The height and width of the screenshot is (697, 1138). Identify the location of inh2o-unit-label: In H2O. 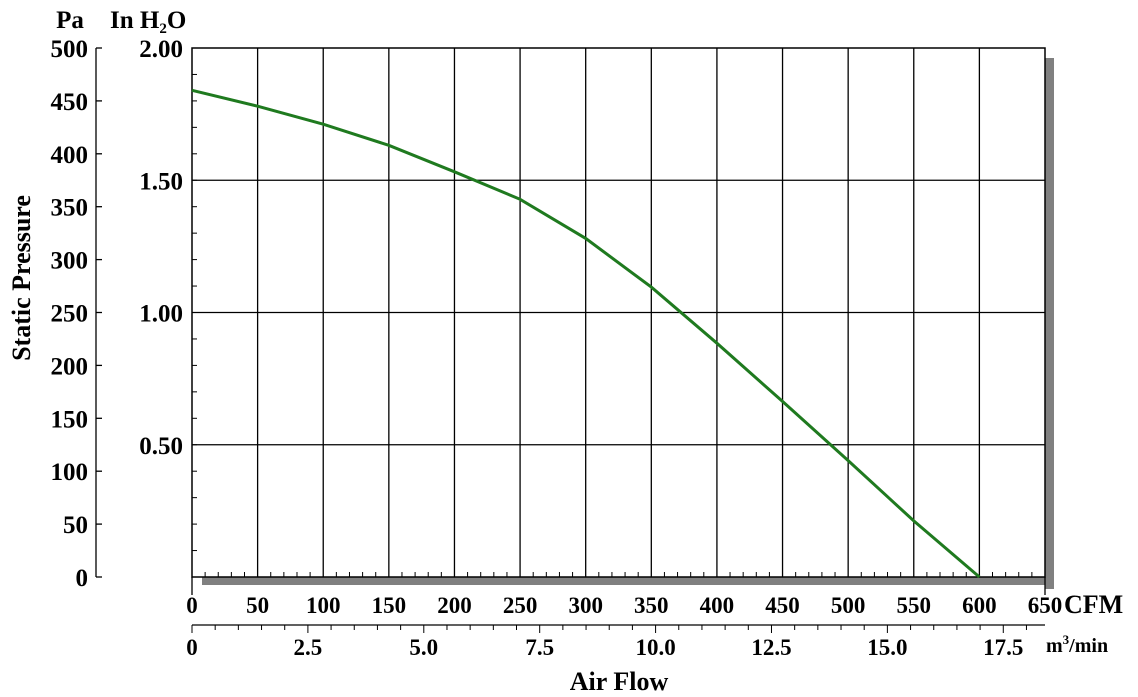
(148, 22).